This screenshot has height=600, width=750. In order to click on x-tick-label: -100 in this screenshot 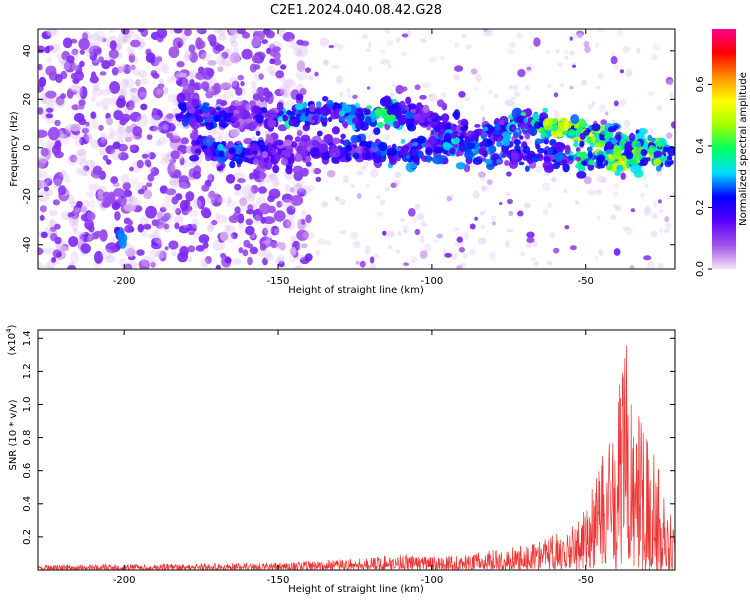, I will do `click(432, 580)`.